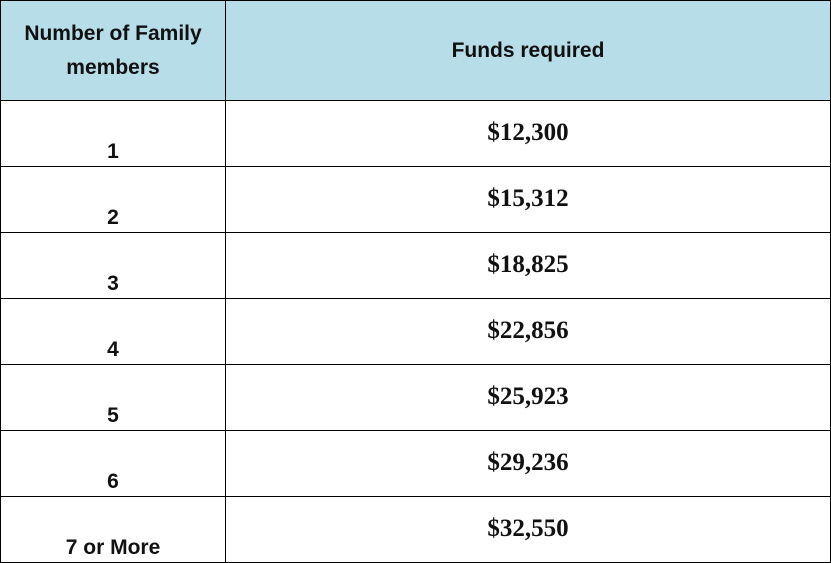  Describe the element at coordinates (528, 463) in the screenshot. I see `funds-cell: $29,236` at that location.